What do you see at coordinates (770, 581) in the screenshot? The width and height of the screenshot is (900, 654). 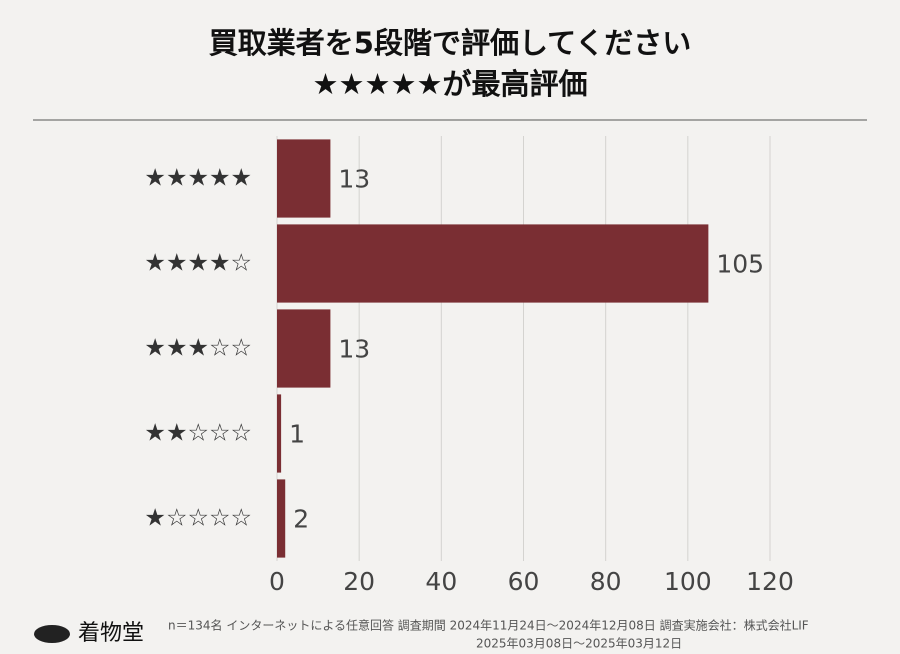 I see `x-tick-label: 120` at bounding box center [770, 581].